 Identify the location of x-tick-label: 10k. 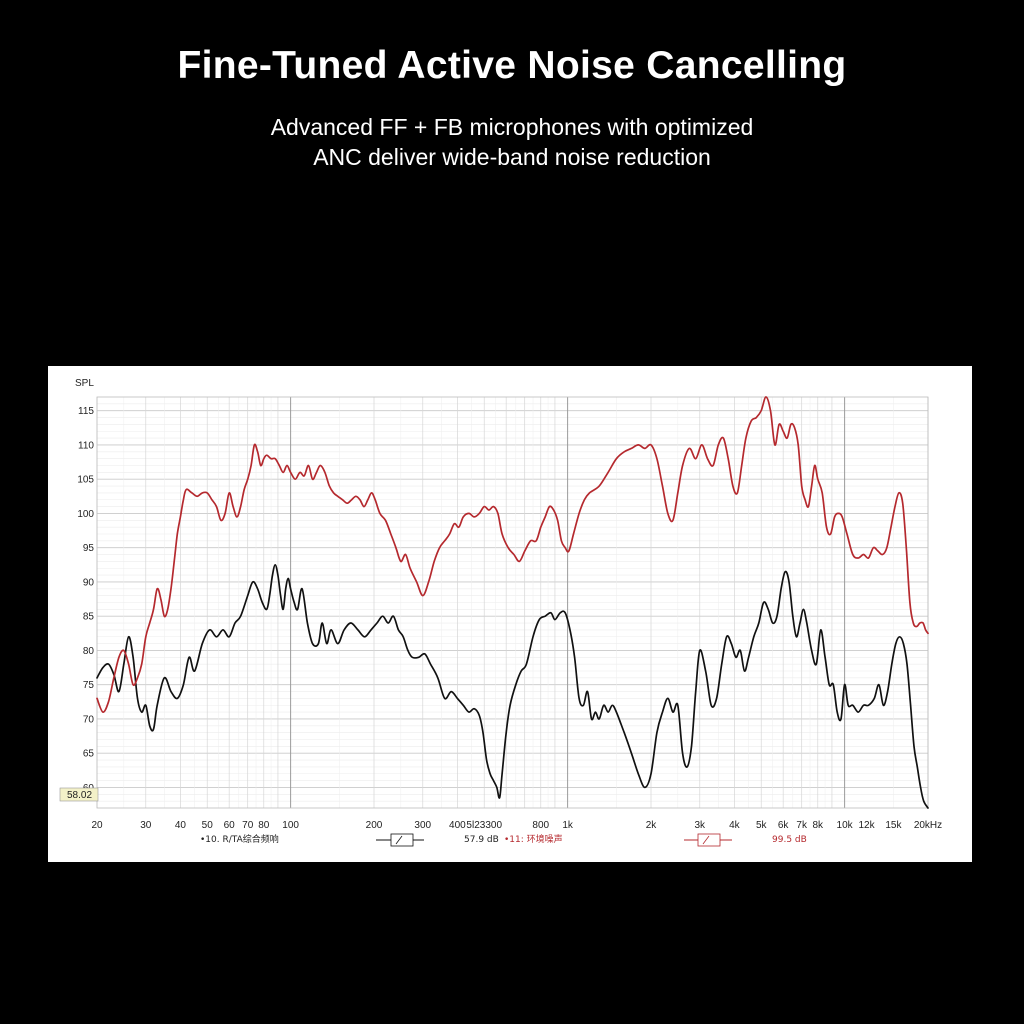
(845, 825).